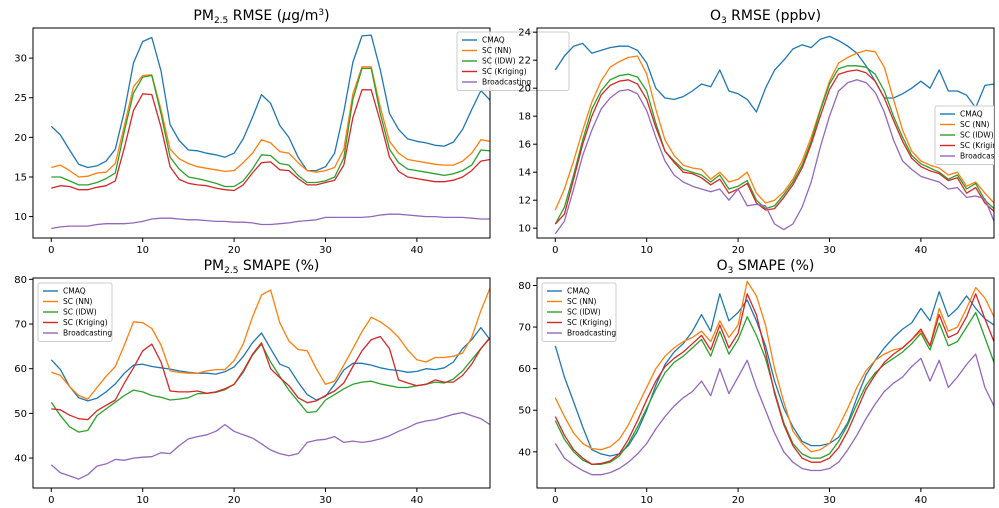 Image resolution: width=999 pixels, height=508 pixels. What do you see at coordinates (524, 145) in the screenshot?
I see `y-tick-label: 16` at bounding box center [524, 145].